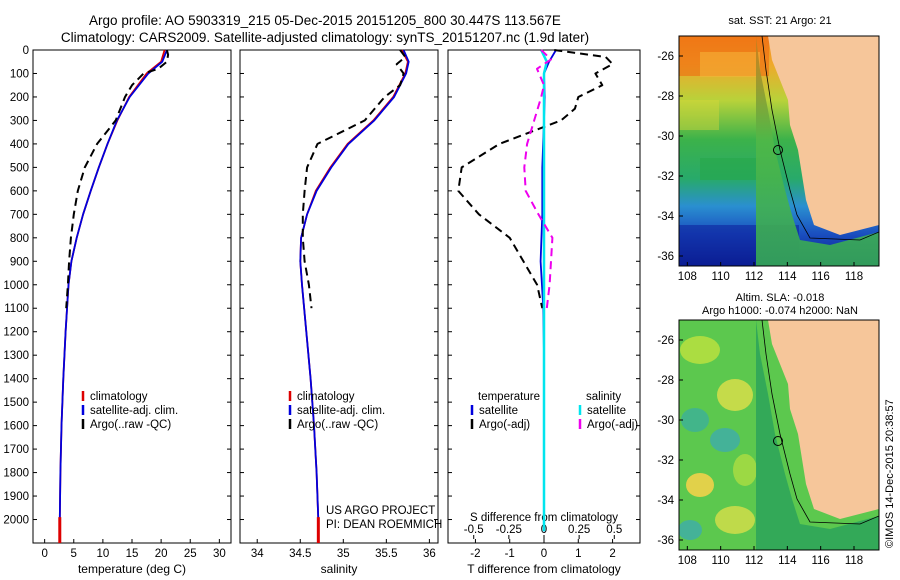 Image resolution: width=900 pixels, height=580 pixels. Describe the element at coordinates (132, 569) in the screenshot. I see `x-axis-label: temperature (deg C)` at that location.